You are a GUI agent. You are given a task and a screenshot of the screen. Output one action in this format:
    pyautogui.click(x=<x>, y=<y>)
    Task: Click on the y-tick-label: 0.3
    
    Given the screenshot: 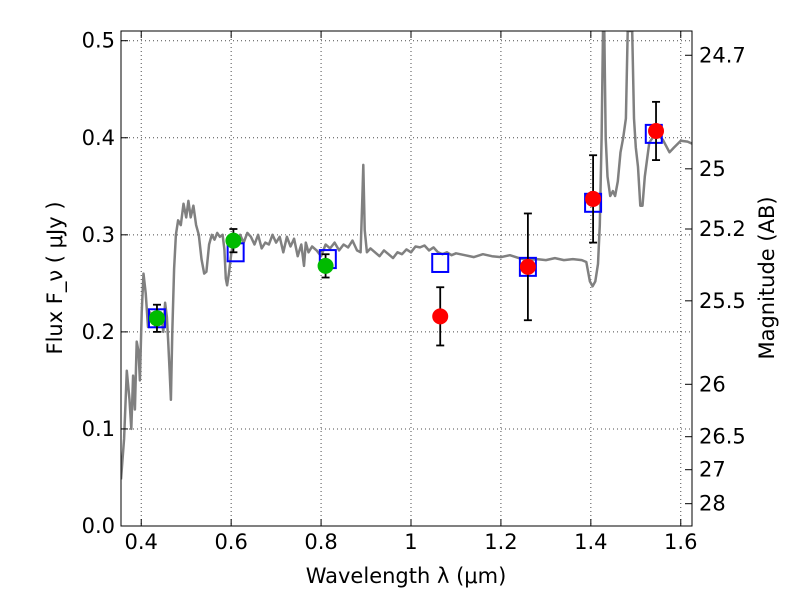 What is the action you would take?
    pyautogui.click(x=98, y=235)
    